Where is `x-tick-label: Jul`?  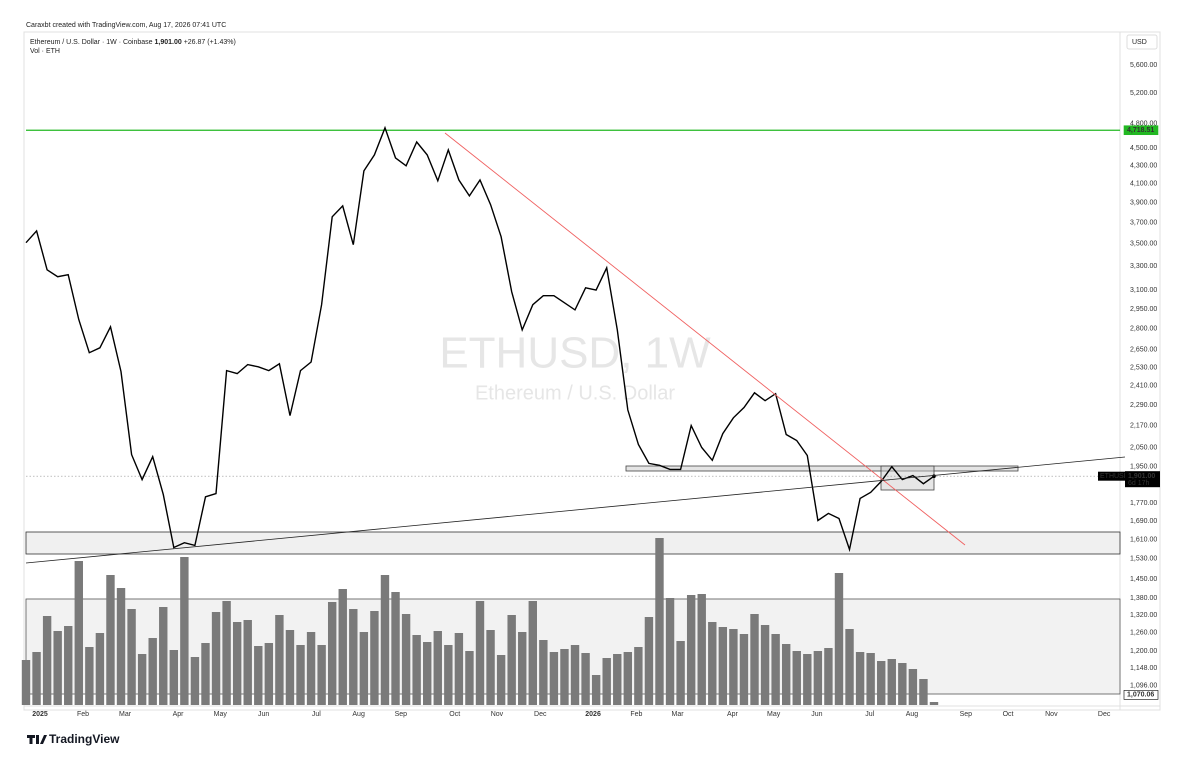 x-tick-label: Jul is located at coordinates (869, 714).